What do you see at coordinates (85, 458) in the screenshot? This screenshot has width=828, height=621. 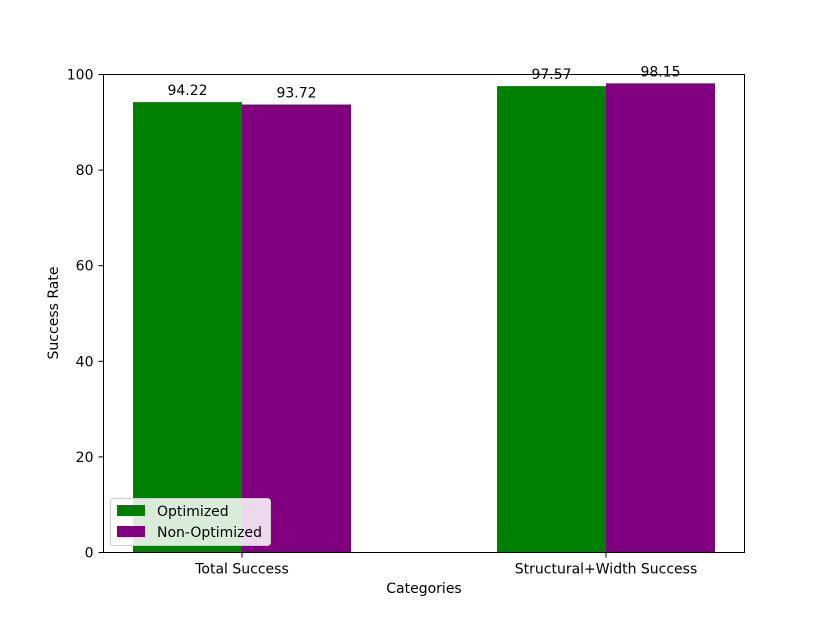 I see `y-tick-label-20: 20` at bounding box center [85, 458].